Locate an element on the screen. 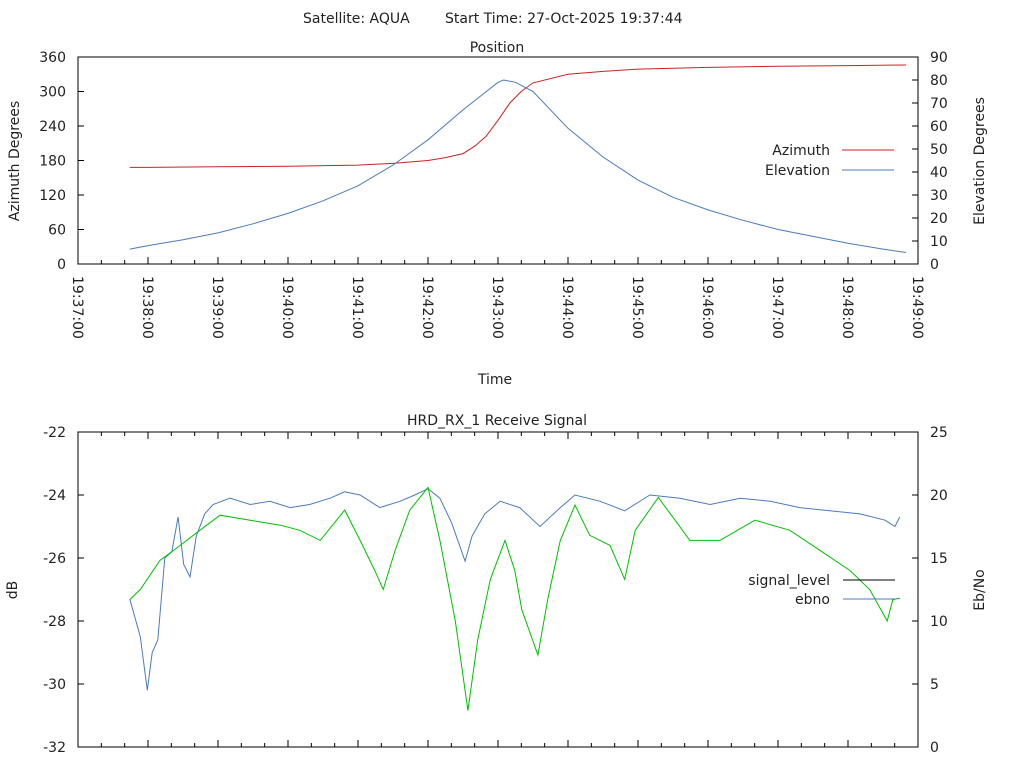 This screenshot has width=1024, height=768. legend-elevation-label: Elevation is located at coordinates (797, 171).